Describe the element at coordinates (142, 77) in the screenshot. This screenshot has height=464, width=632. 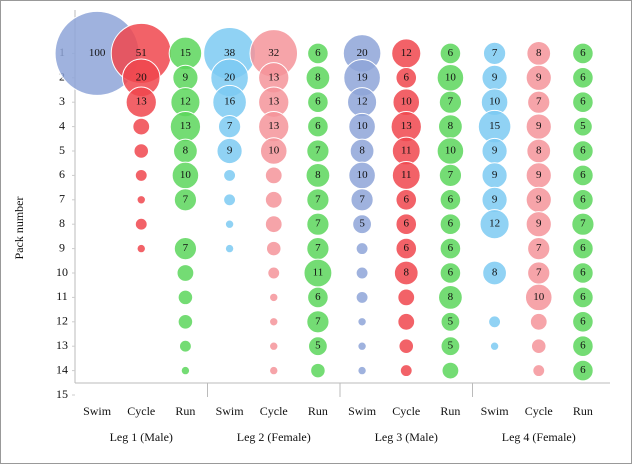
I see `value-label: 20` at that location.